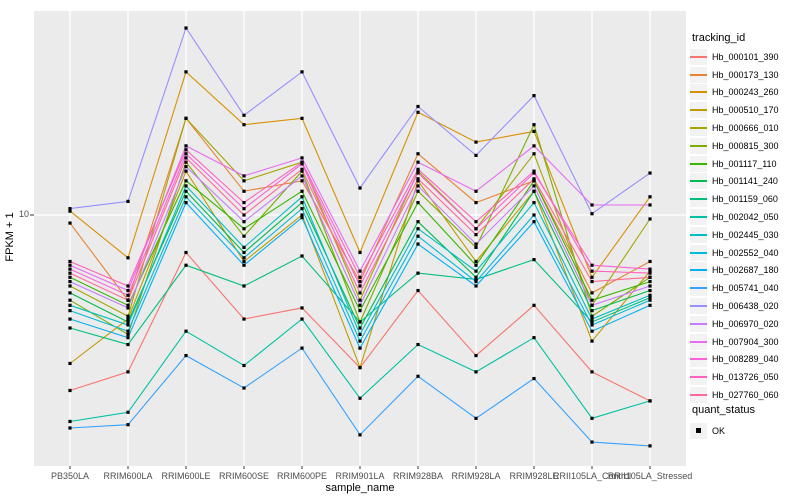 The height and width of the screenshot is (500, 800). I want to click on x-tick-label: RRIM928LE, so click(534, 476).